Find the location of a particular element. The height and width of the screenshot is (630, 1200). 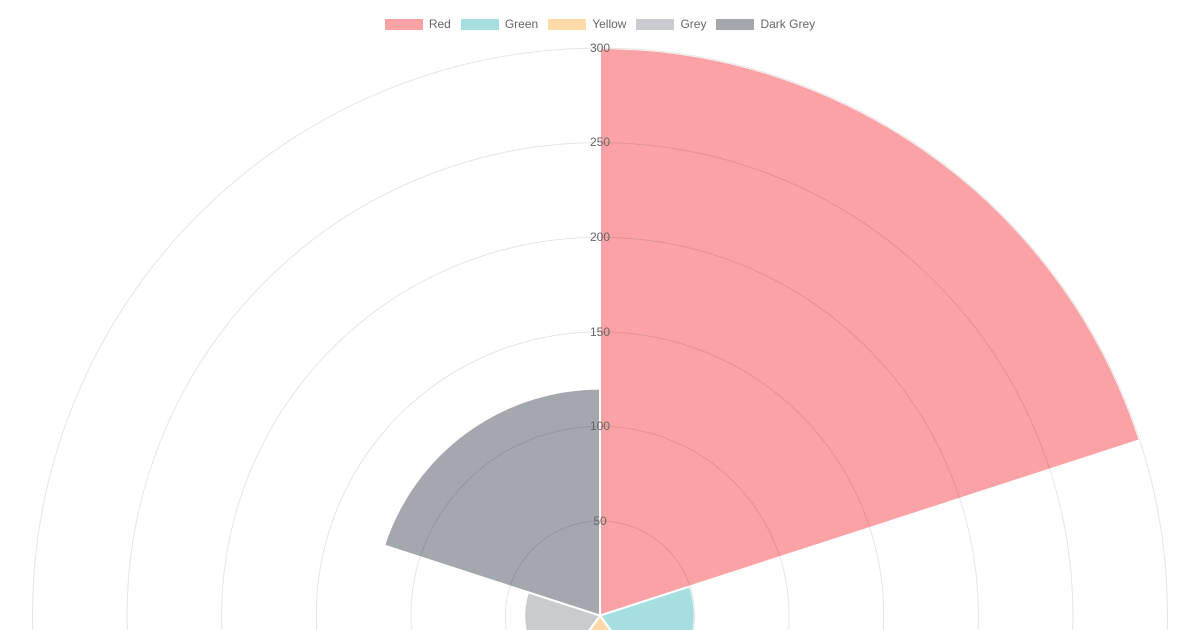

legend-item-grey: Grey is located at coordinates (671, 24).